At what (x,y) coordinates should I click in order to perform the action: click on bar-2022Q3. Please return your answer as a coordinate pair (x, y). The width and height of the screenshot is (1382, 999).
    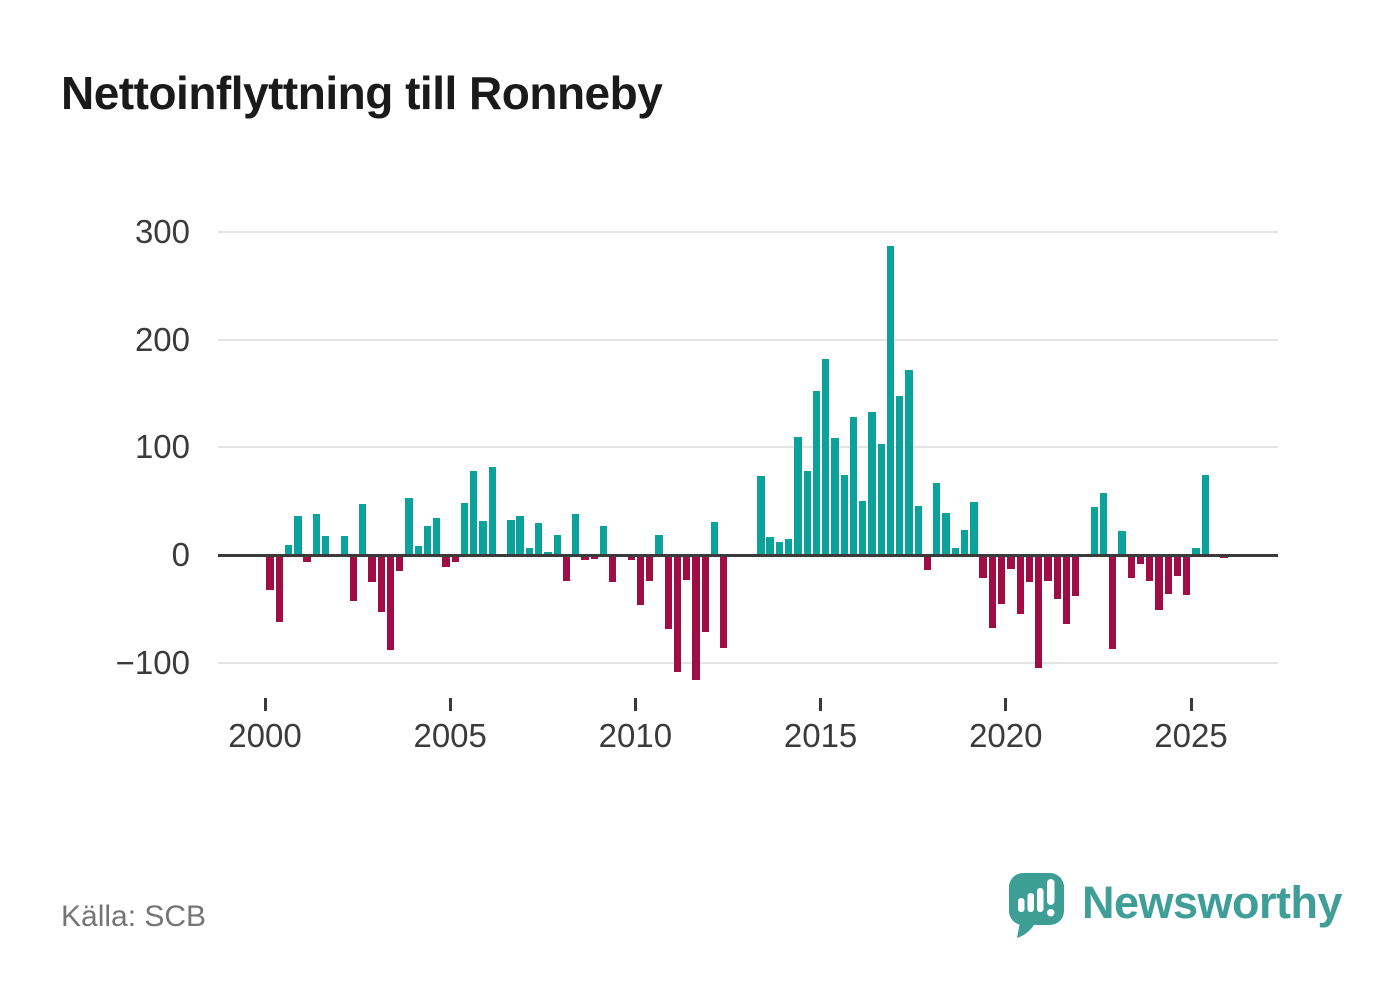
    Looking at the image, I should click on (1103, 523).